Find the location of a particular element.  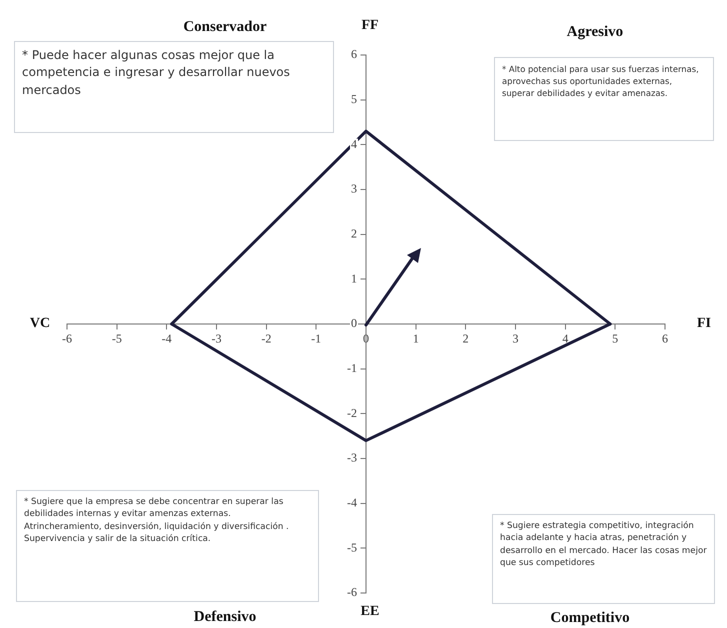

x-tick-label: -2 is located at coordinates (266, 338).